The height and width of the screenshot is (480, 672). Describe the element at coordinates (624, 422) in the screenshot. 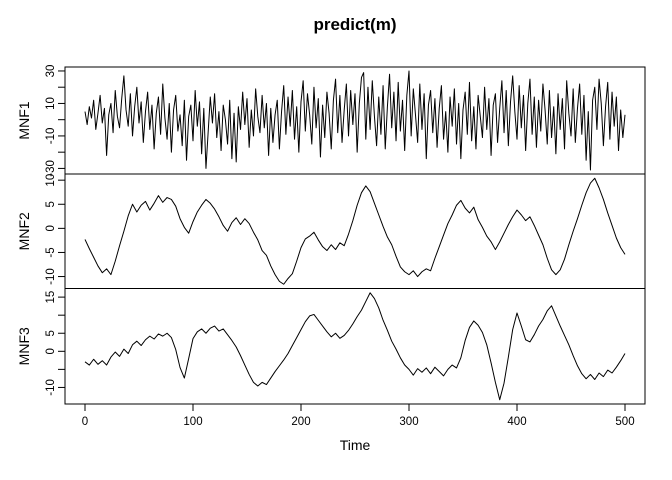

I see `x-tick-label: 500` at that location.